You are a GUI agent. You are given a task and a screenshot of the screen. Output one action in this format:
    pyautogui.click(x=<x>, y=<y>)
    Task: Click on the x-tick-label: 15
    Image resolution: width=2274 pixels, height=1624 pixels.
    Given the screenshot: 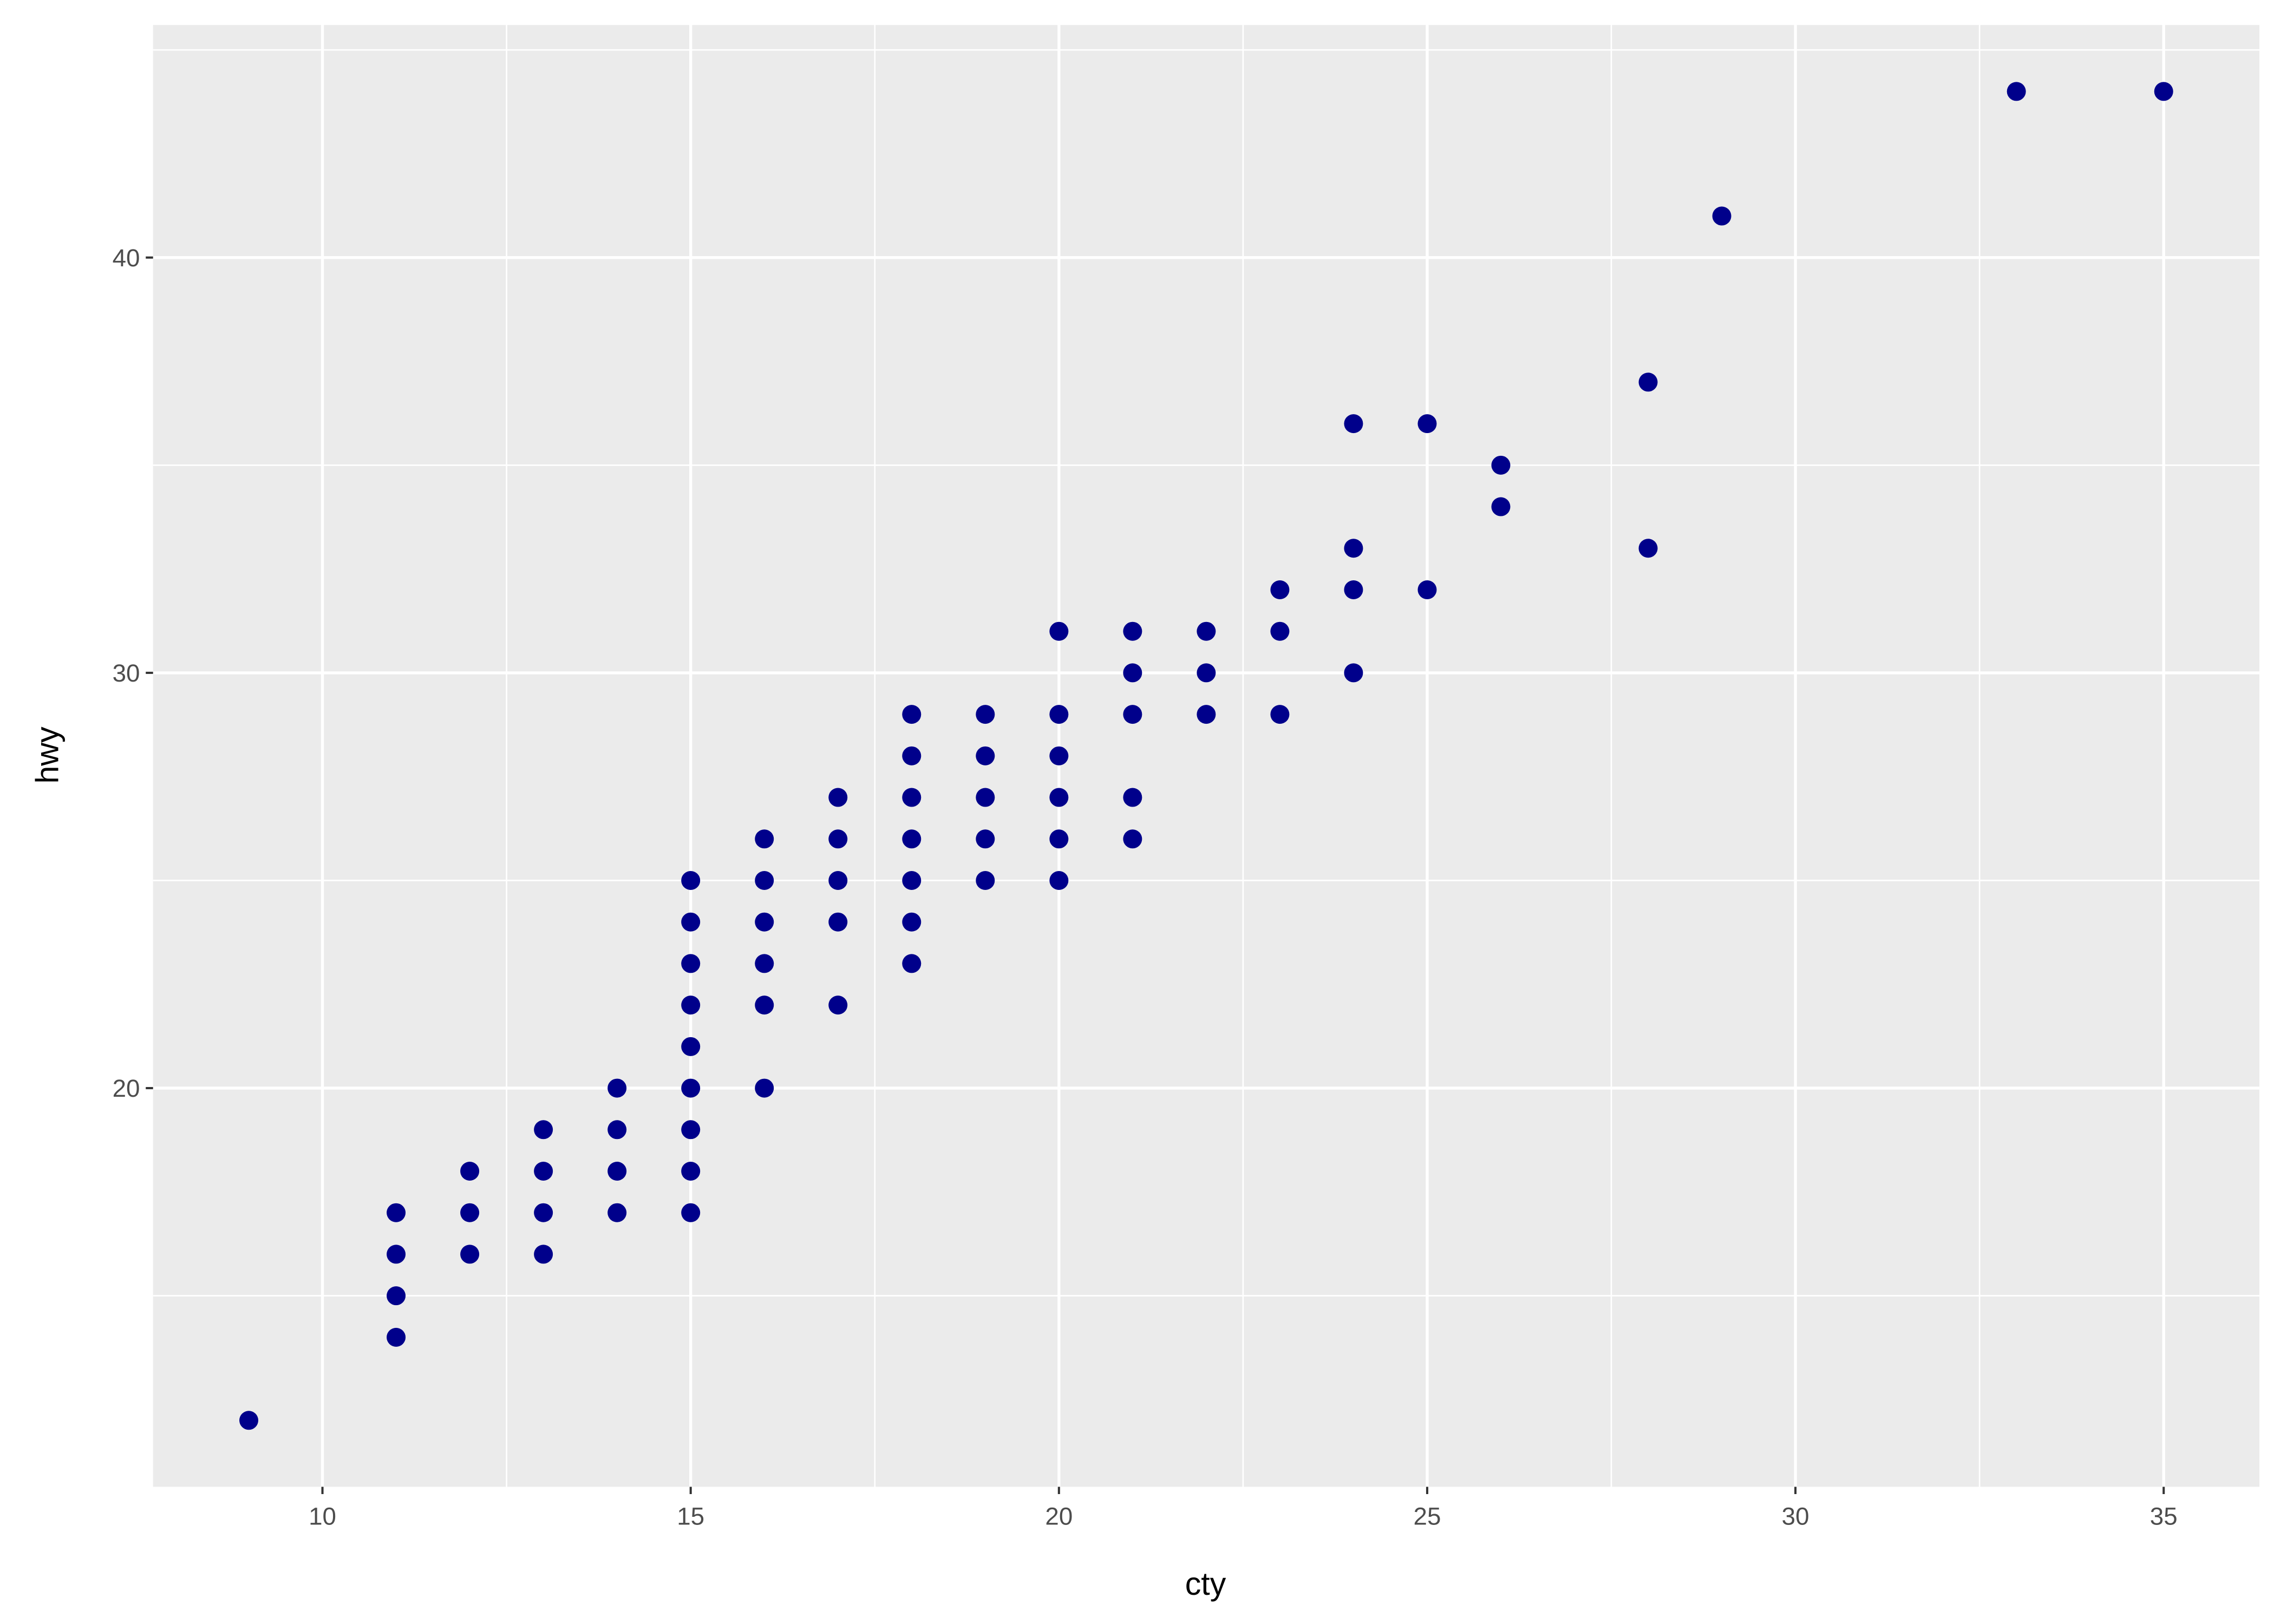 What is the action you would take?
    pyautogui.click(x=691, y=1516)
    